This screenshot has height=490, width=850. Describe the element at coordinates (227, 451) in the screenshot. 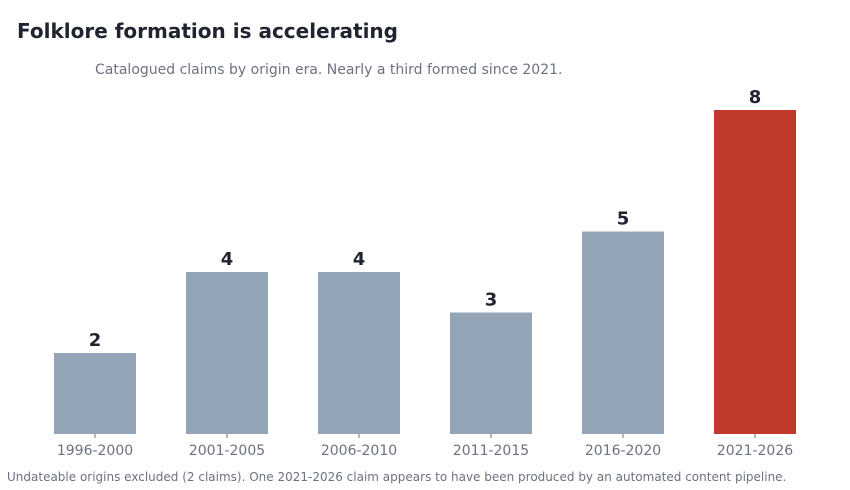

I see `x-tick-label-2001-2005: 2001-2005` at that location.